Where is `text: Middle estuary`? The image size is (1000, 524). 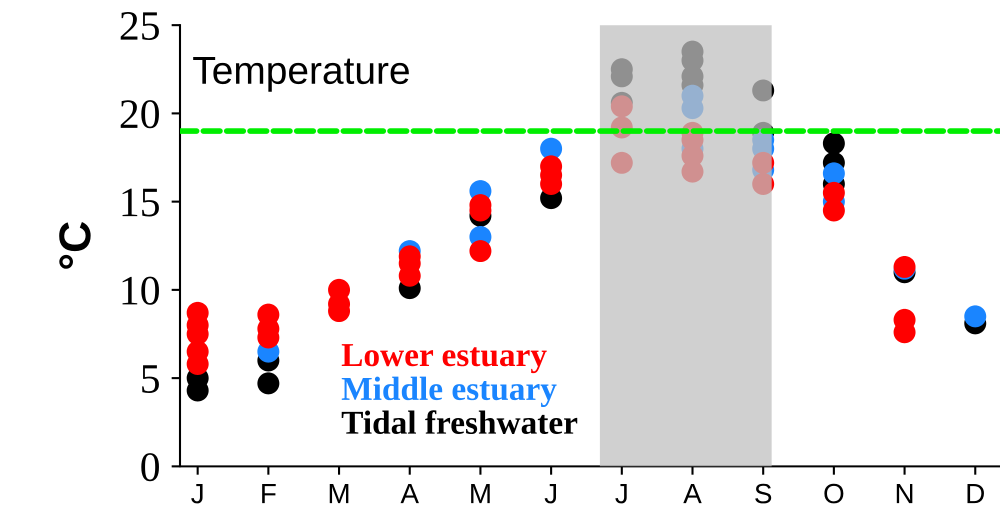 text: Middle estuary is located at coordinates (449, 392).